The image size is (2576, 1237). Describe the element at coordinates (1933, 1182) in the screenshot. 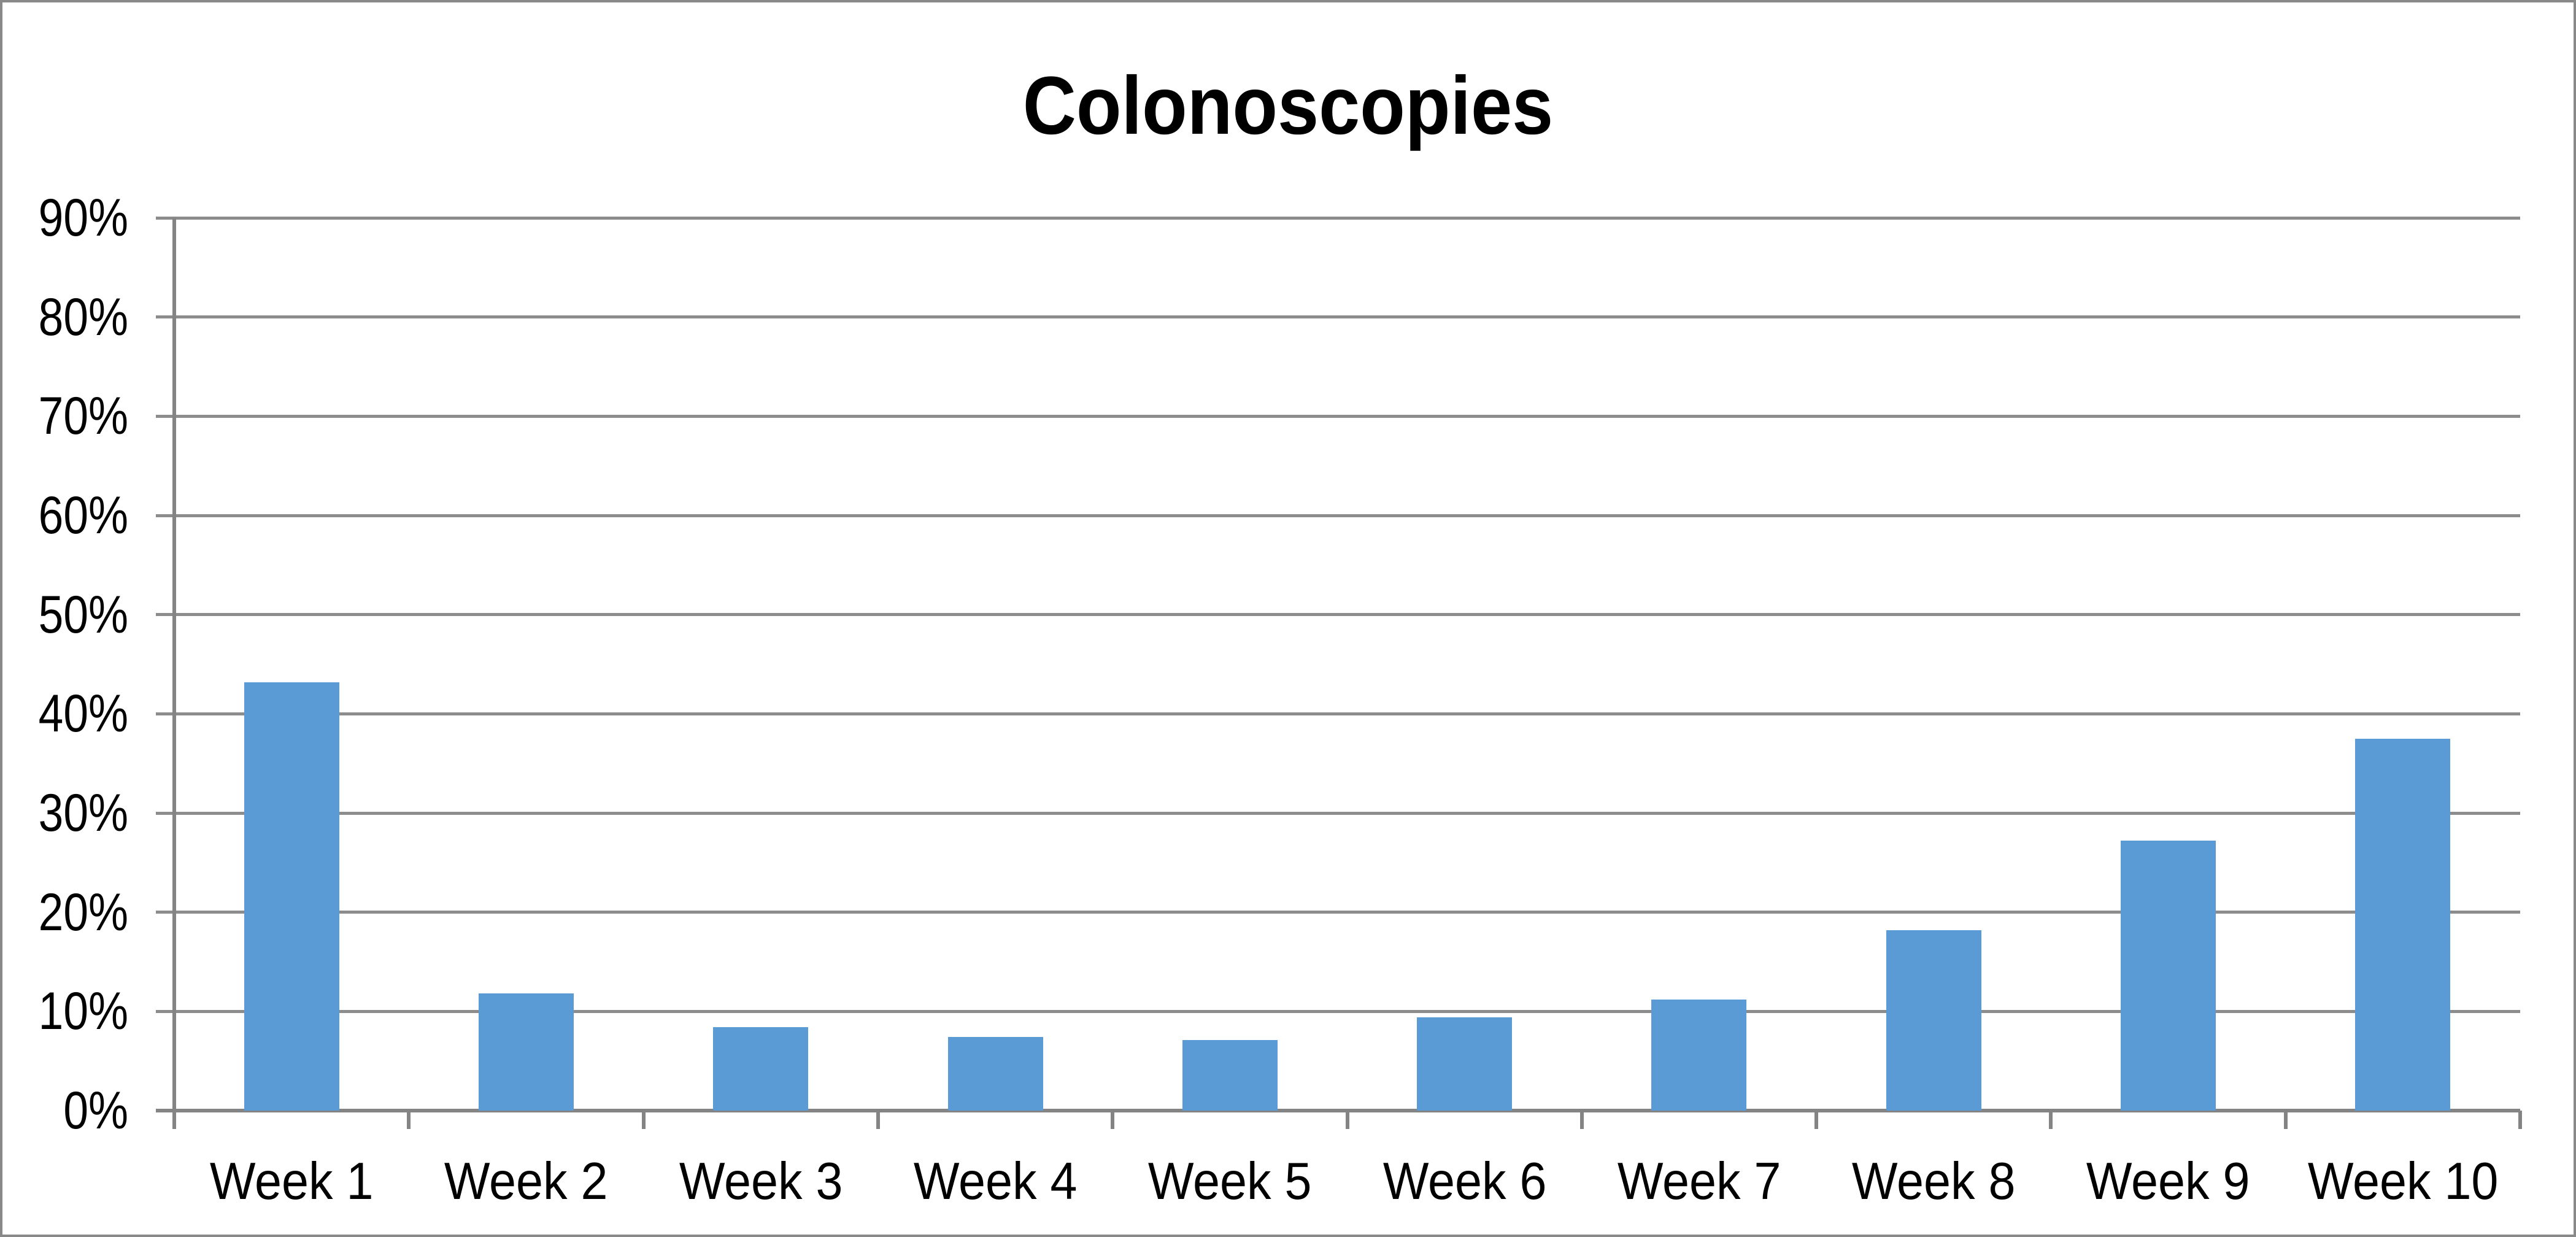

I see `x-axis-category-label: Week 8` at that location.